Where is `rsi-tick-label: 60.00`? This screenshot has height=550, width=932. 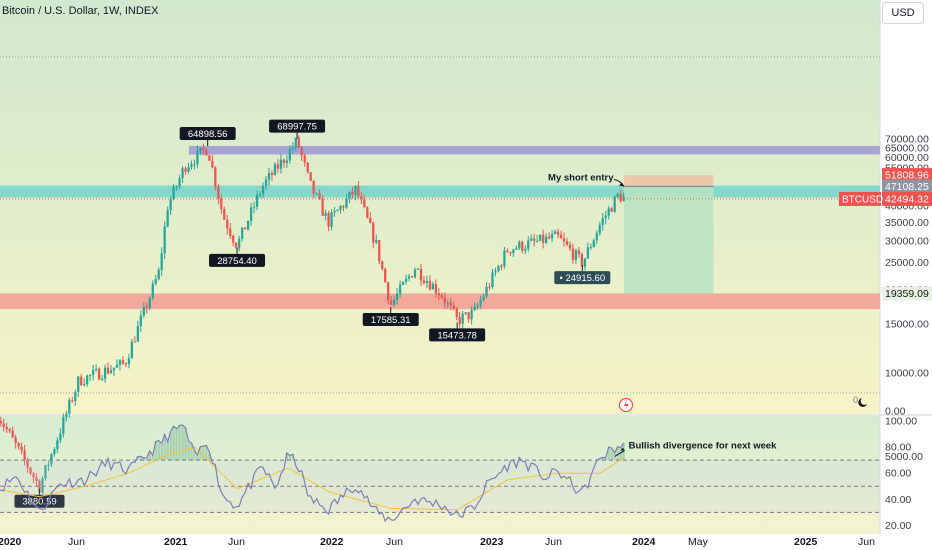 rsi-tick-label: 60.00 is located at coordinates (898, 474).